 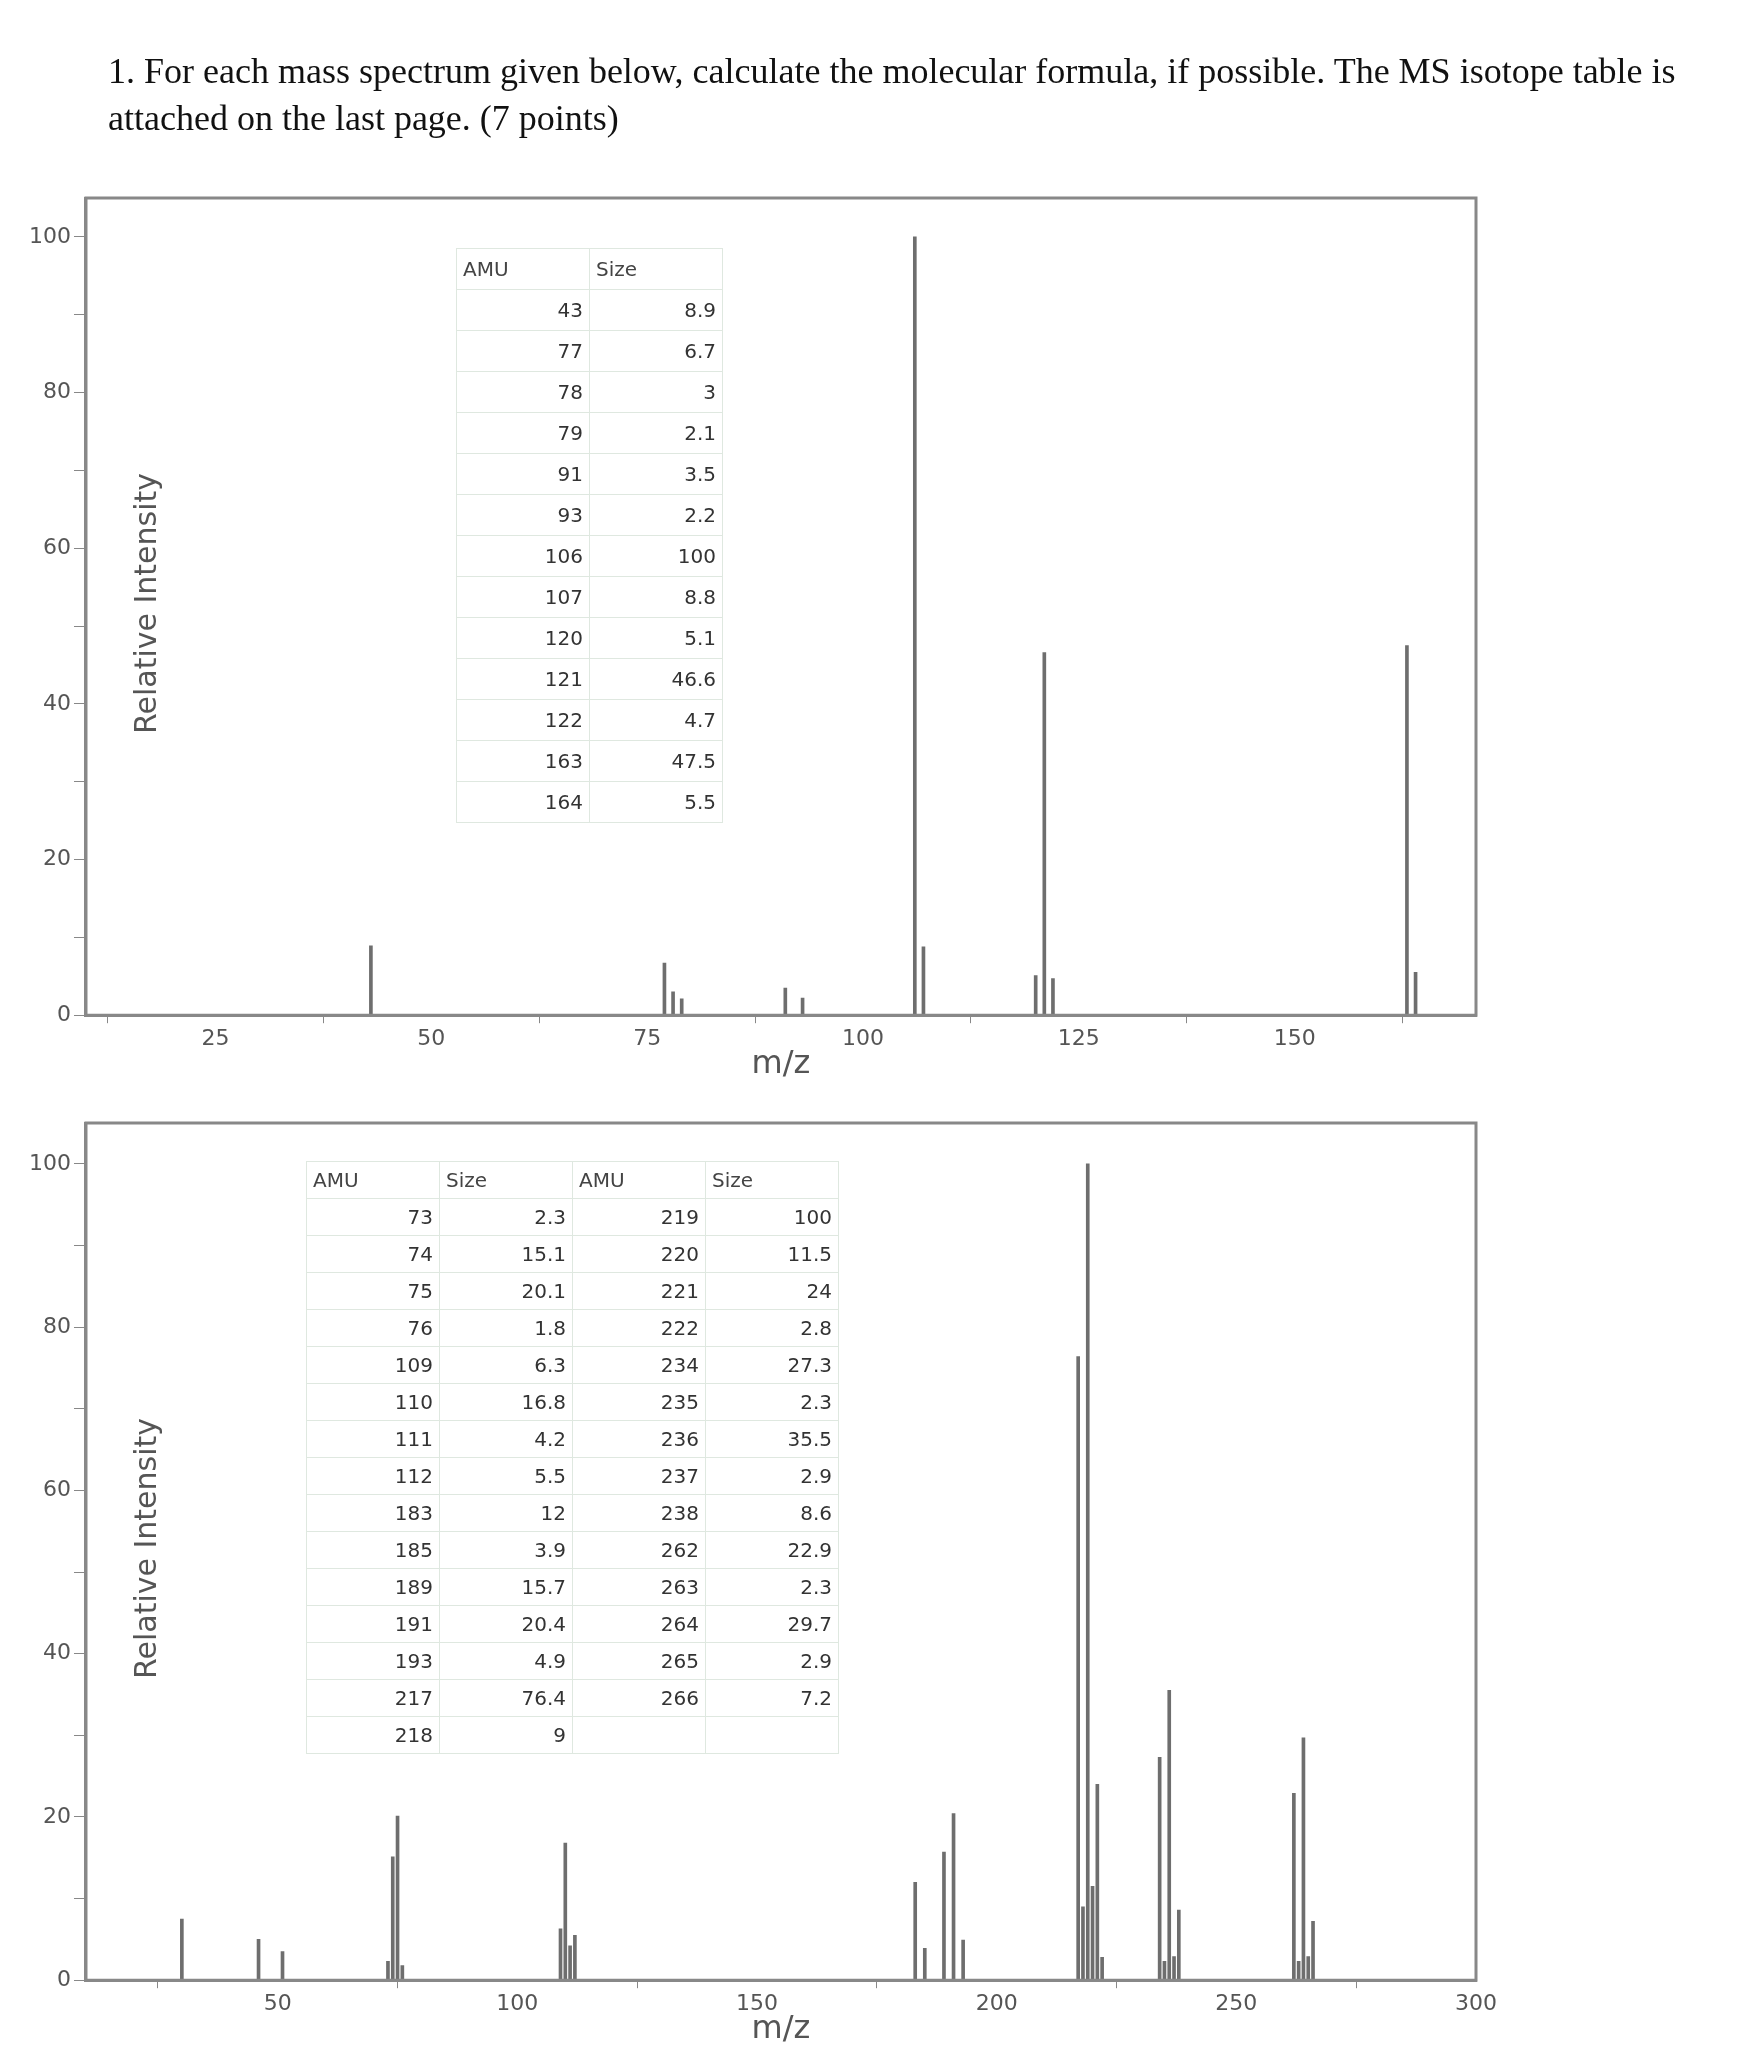 What do you see at coordinates (523, 761) in the screenshot?
I see `annotation: 163` at bounding box center [523, 761].